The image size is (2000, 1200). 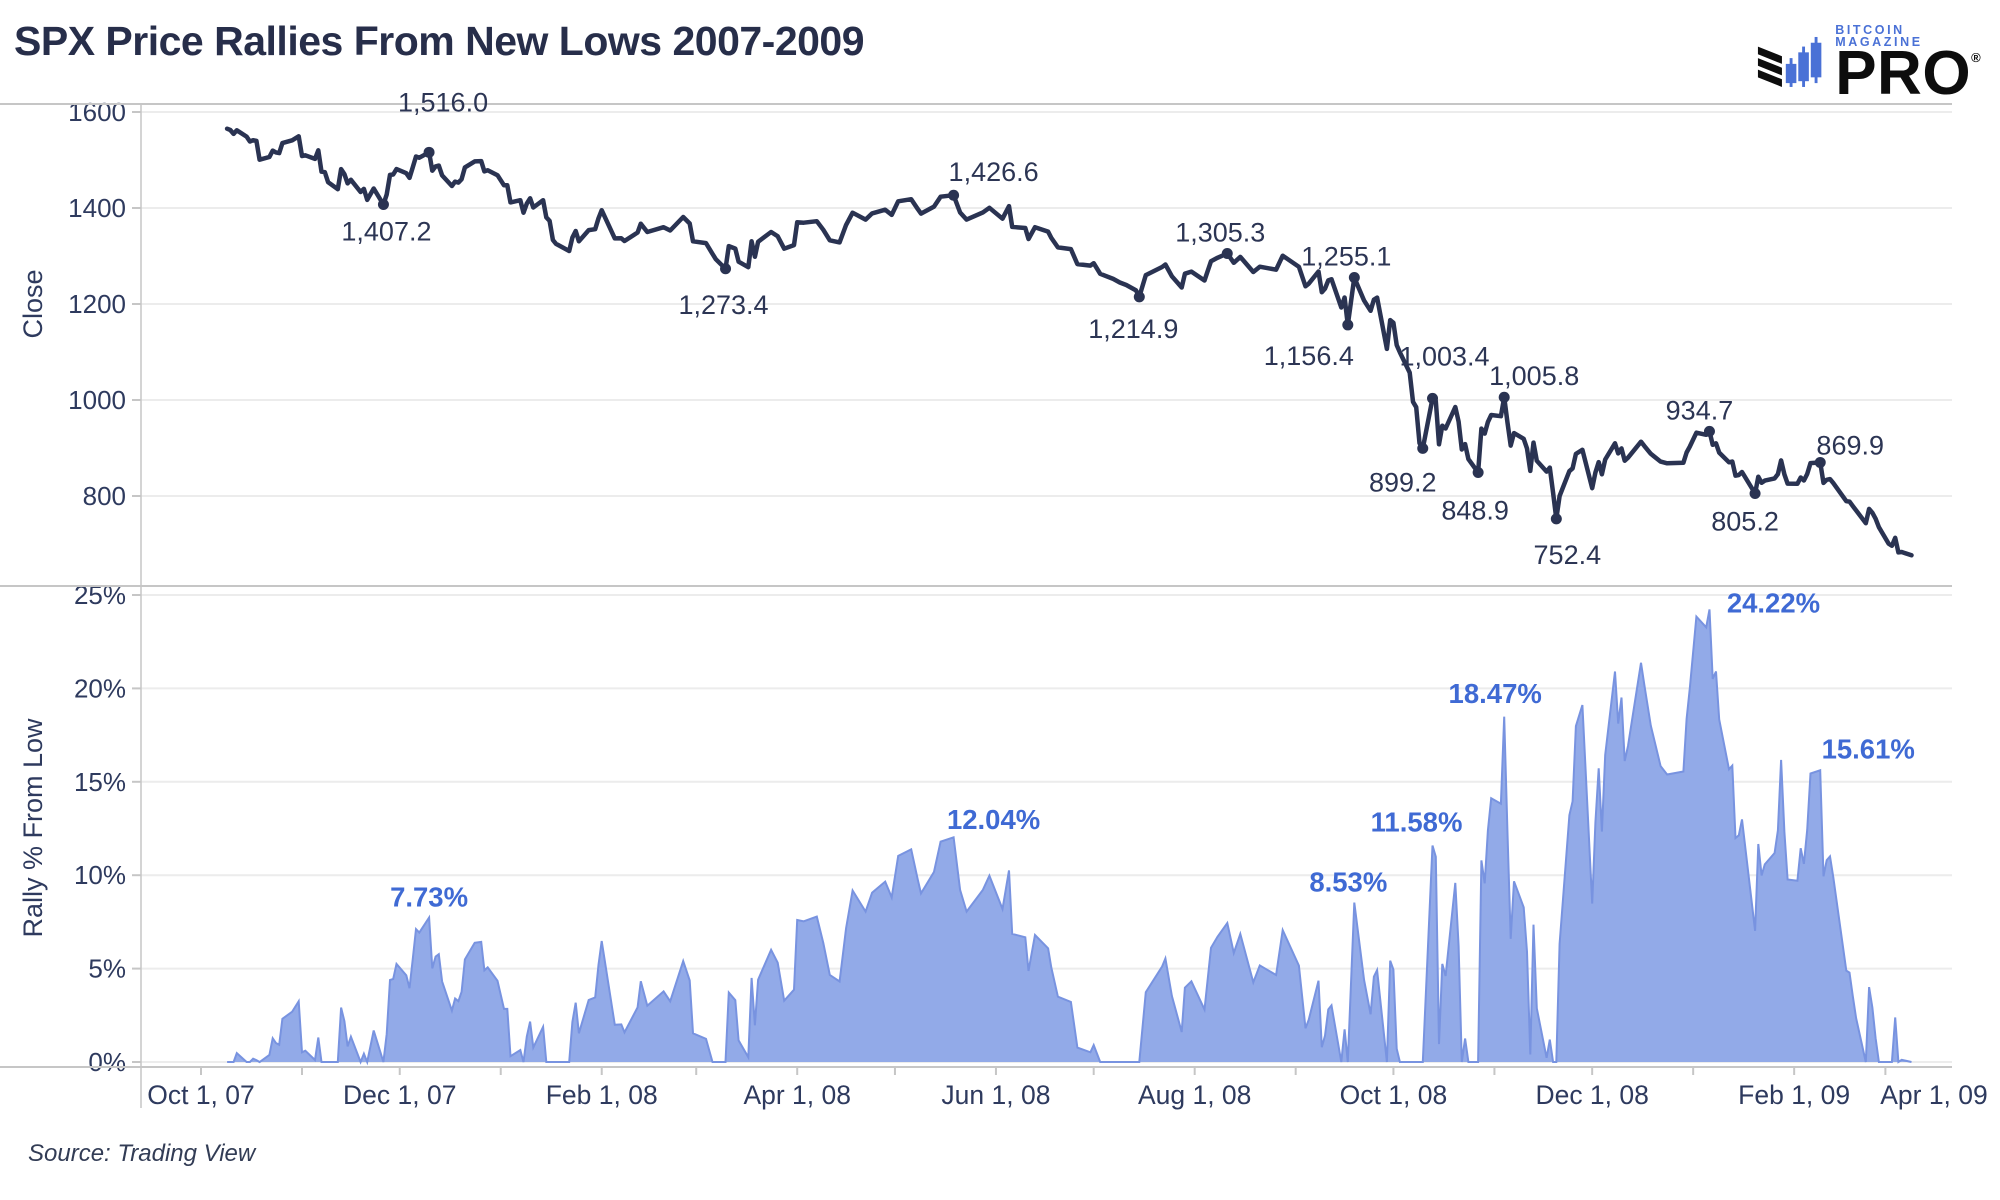 What do you see at coordinates (1133, 329) in the screenshot?
I see `price-annotation: 1,214.9` at bounding box center [1133, 329].